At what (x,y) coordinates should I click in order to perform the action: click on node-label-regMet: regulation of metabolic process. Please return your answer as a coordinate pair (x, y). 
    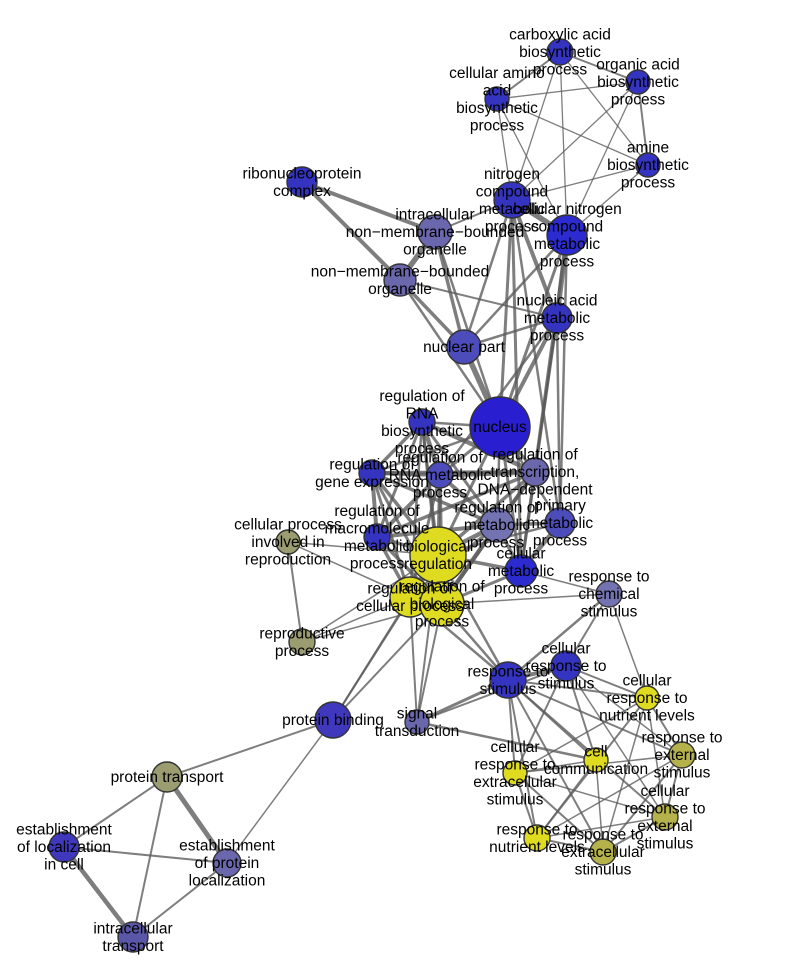
    Looking at the image, I should click on (497, 526).